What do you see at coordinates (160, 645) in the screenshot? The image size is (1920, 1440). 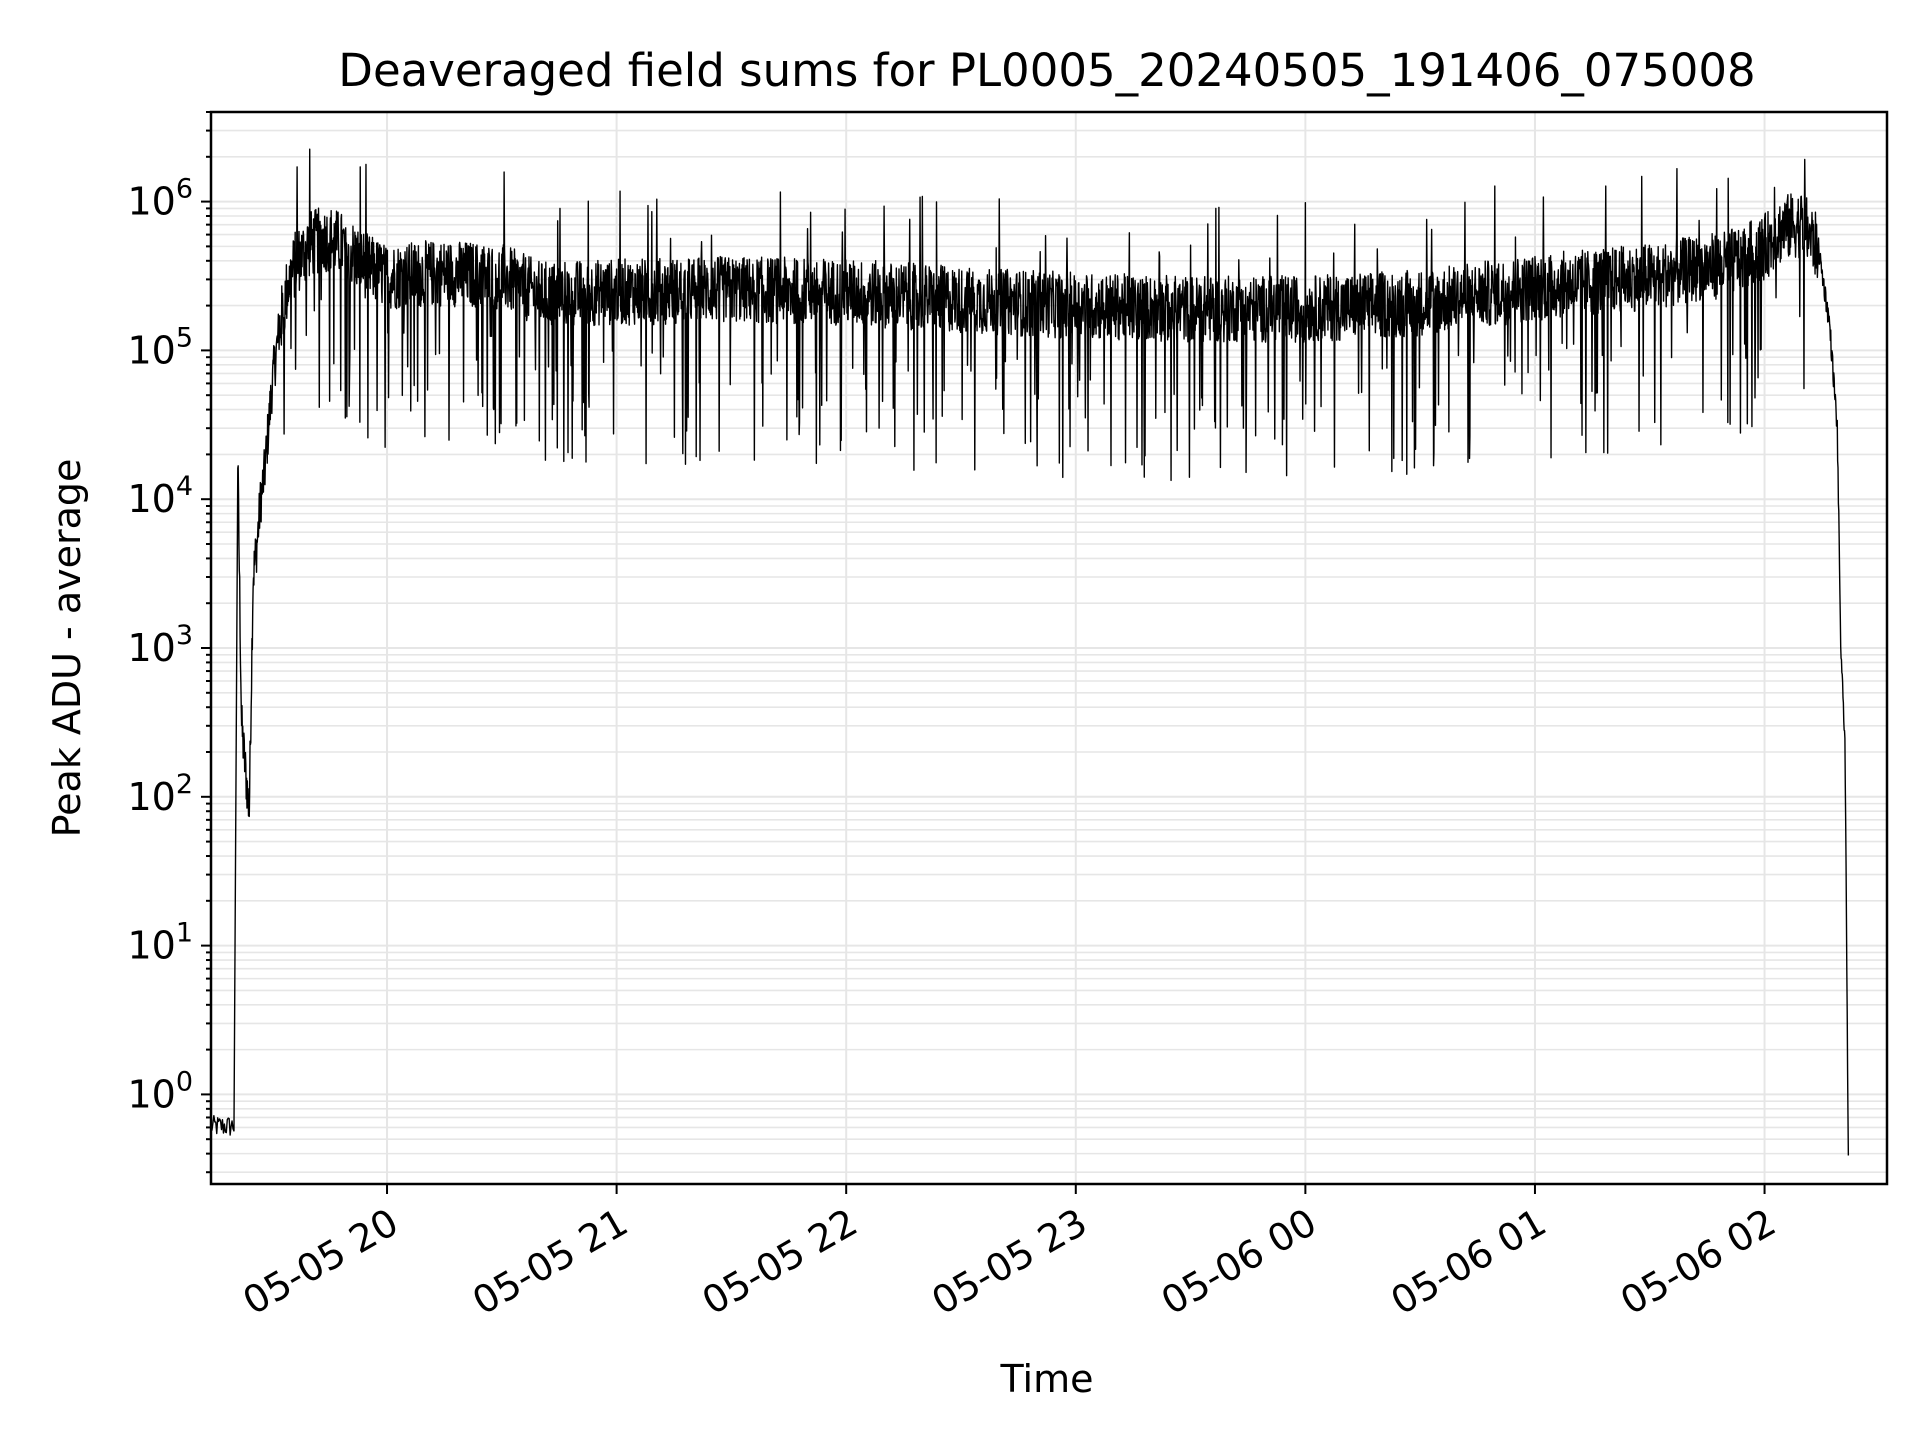 I see `y-tick-label: 103` at bounding box center [160, 645].